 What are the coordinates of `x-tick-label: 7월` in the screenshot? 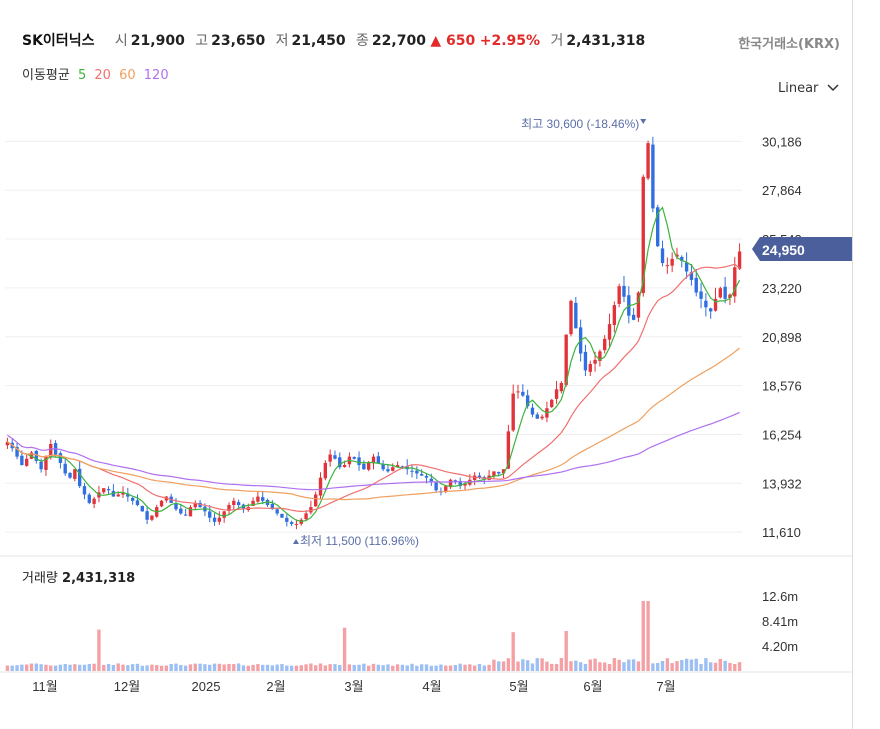 It's located at (665, 686).